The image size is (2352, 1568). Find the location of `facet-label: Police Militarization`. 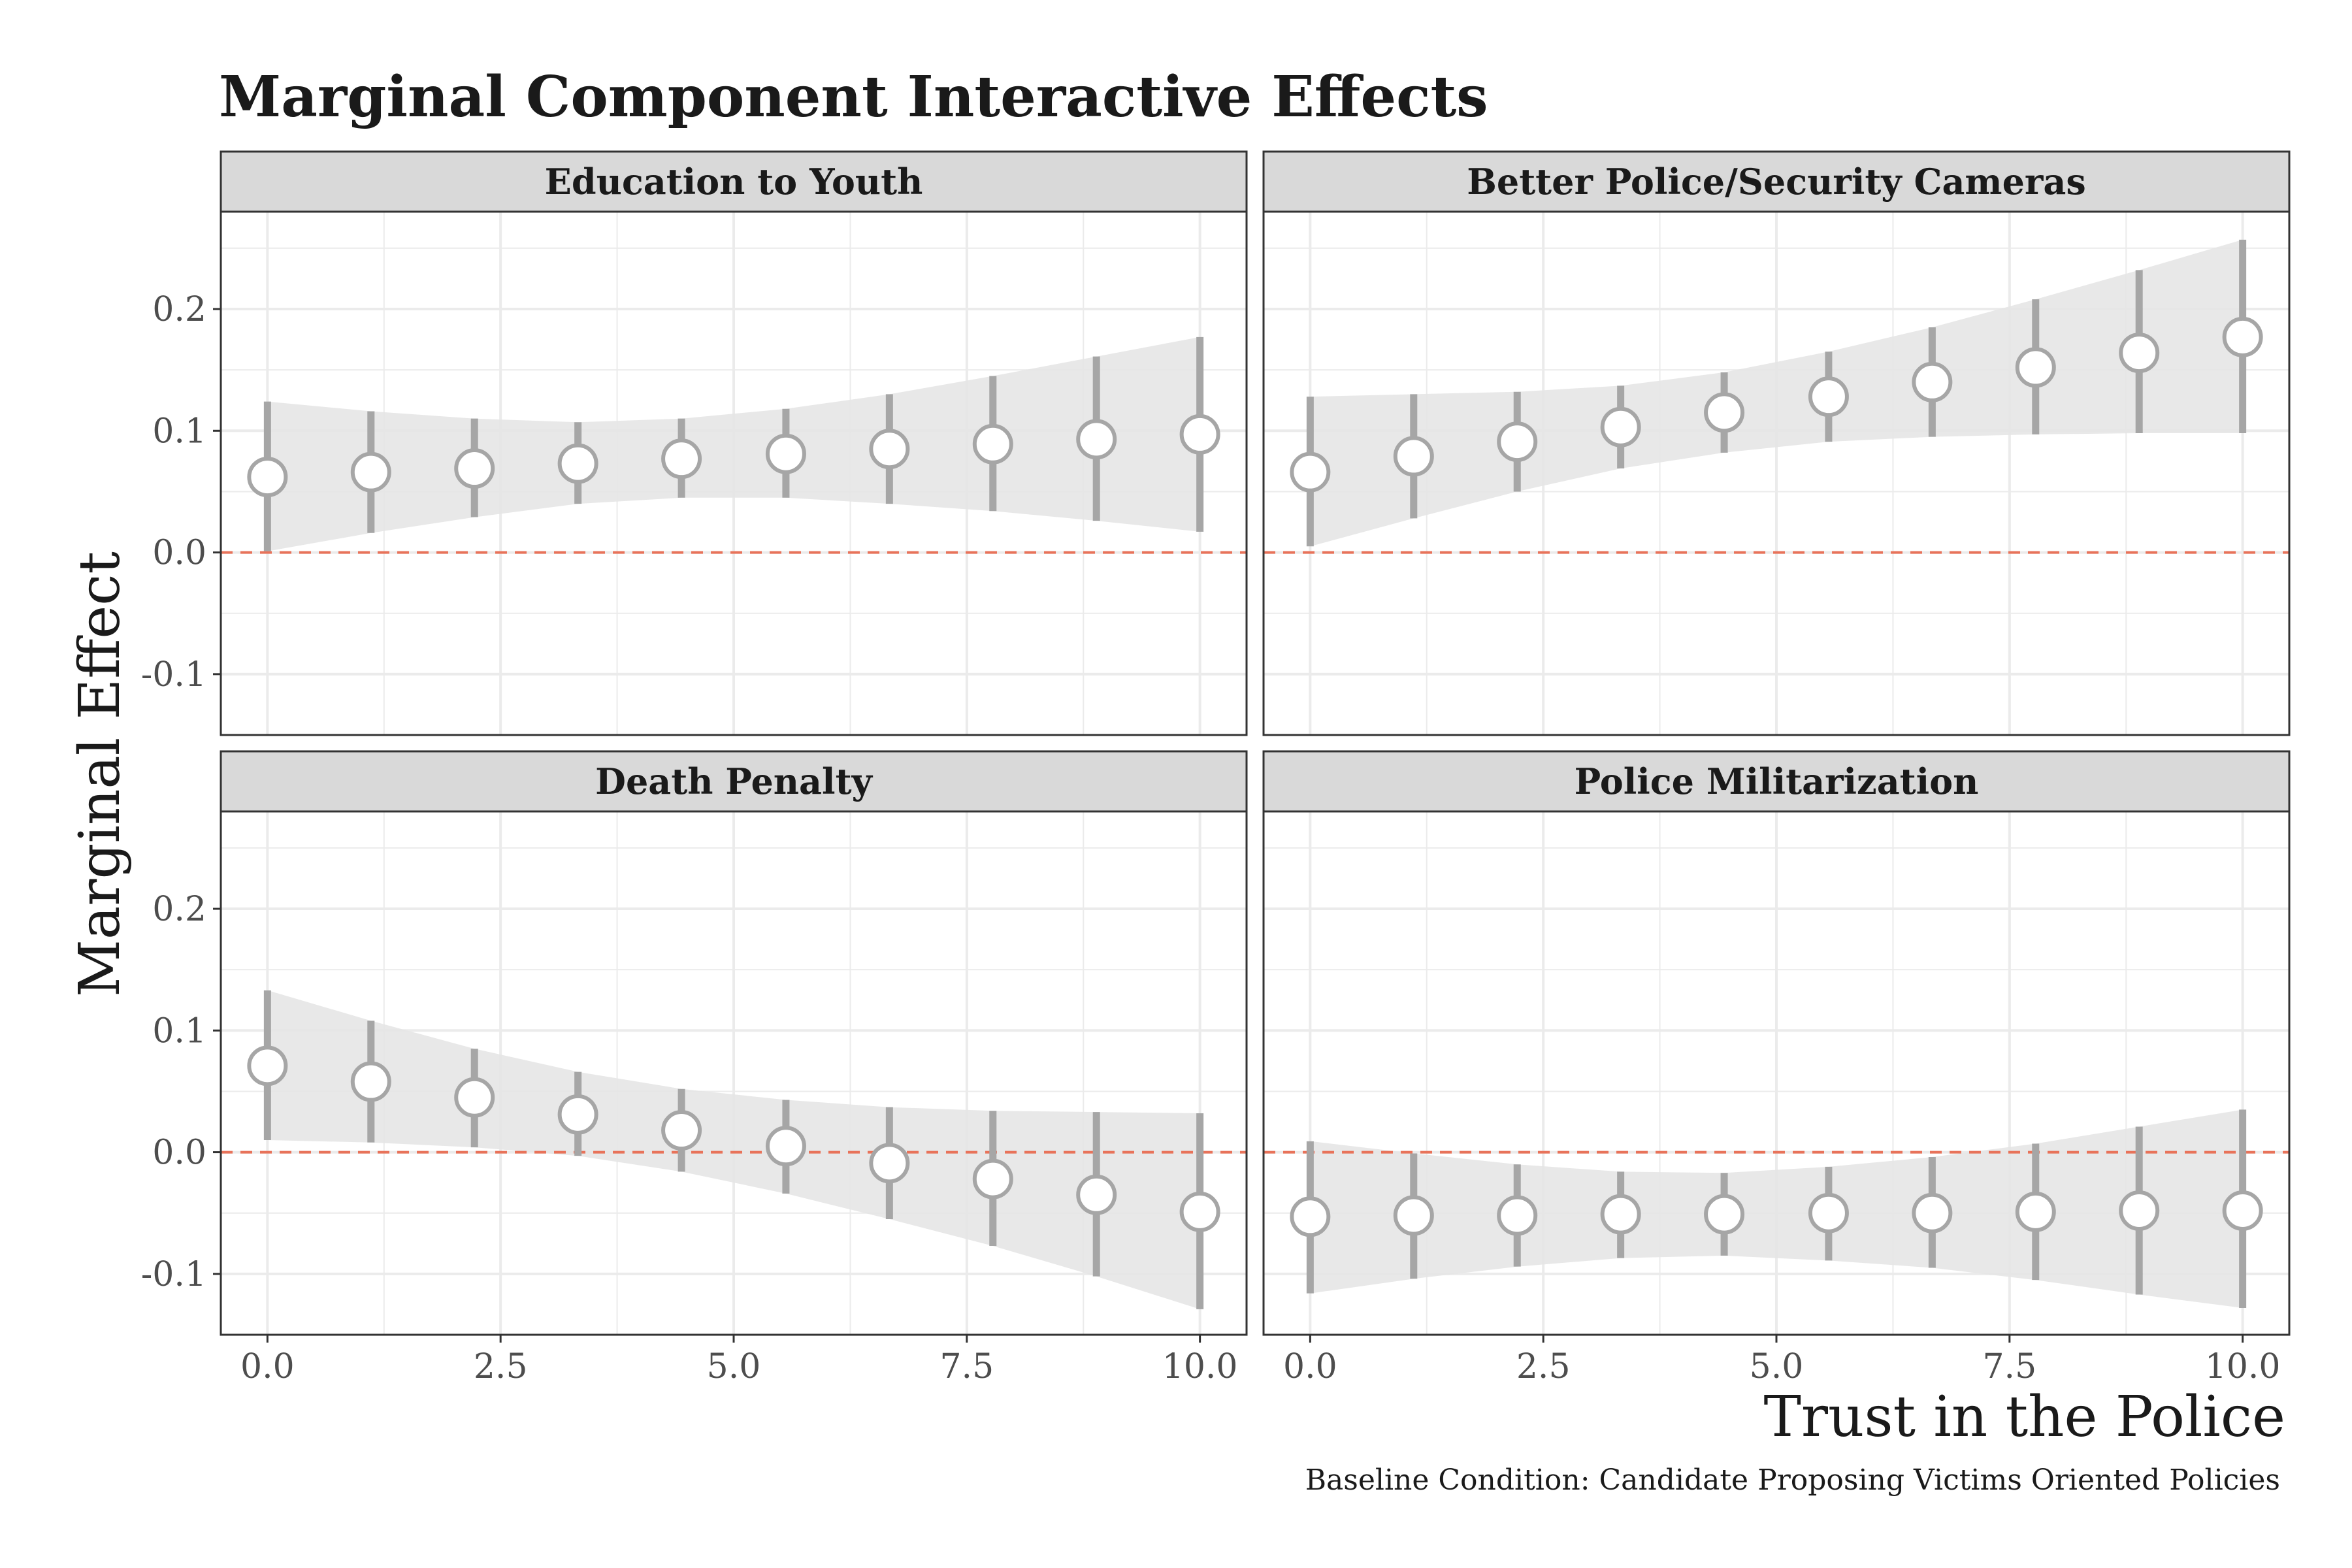

facet-label: Police Militarization is located at coordinates (1777, 781).